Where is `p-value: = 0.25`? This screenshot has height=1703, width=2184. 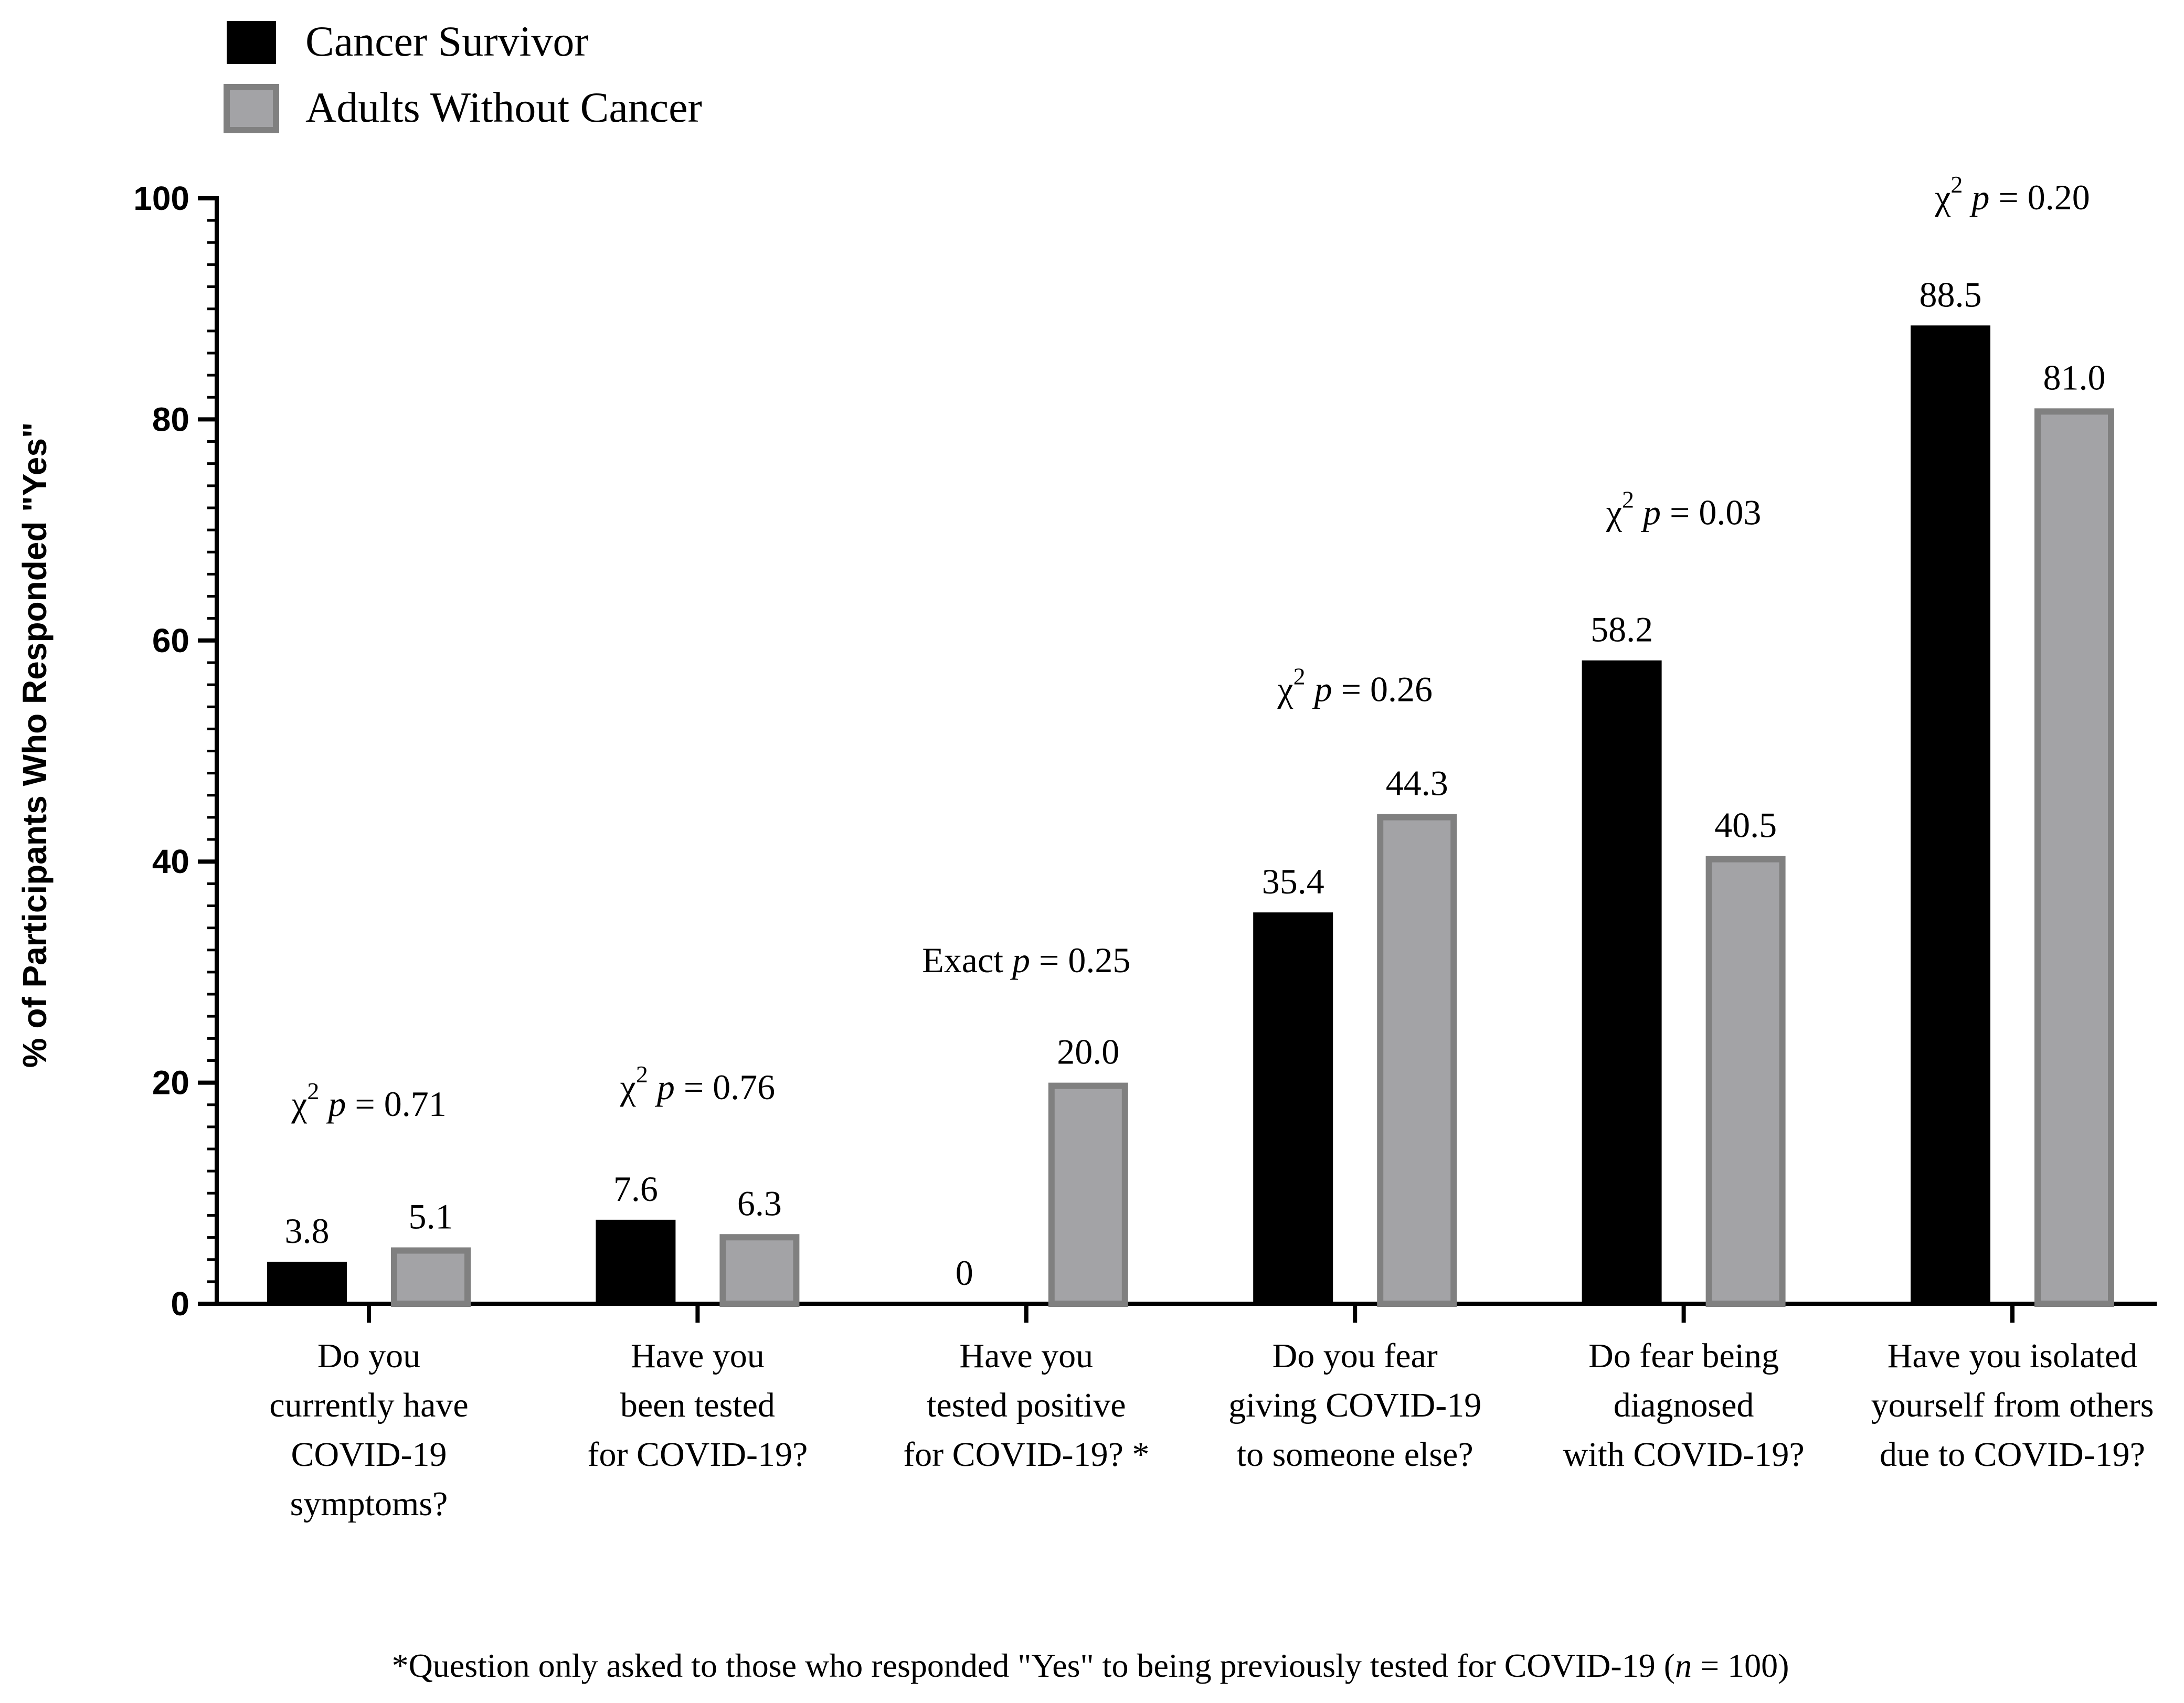 p-value: = 0.25 is located at coordinates (1080, 960).